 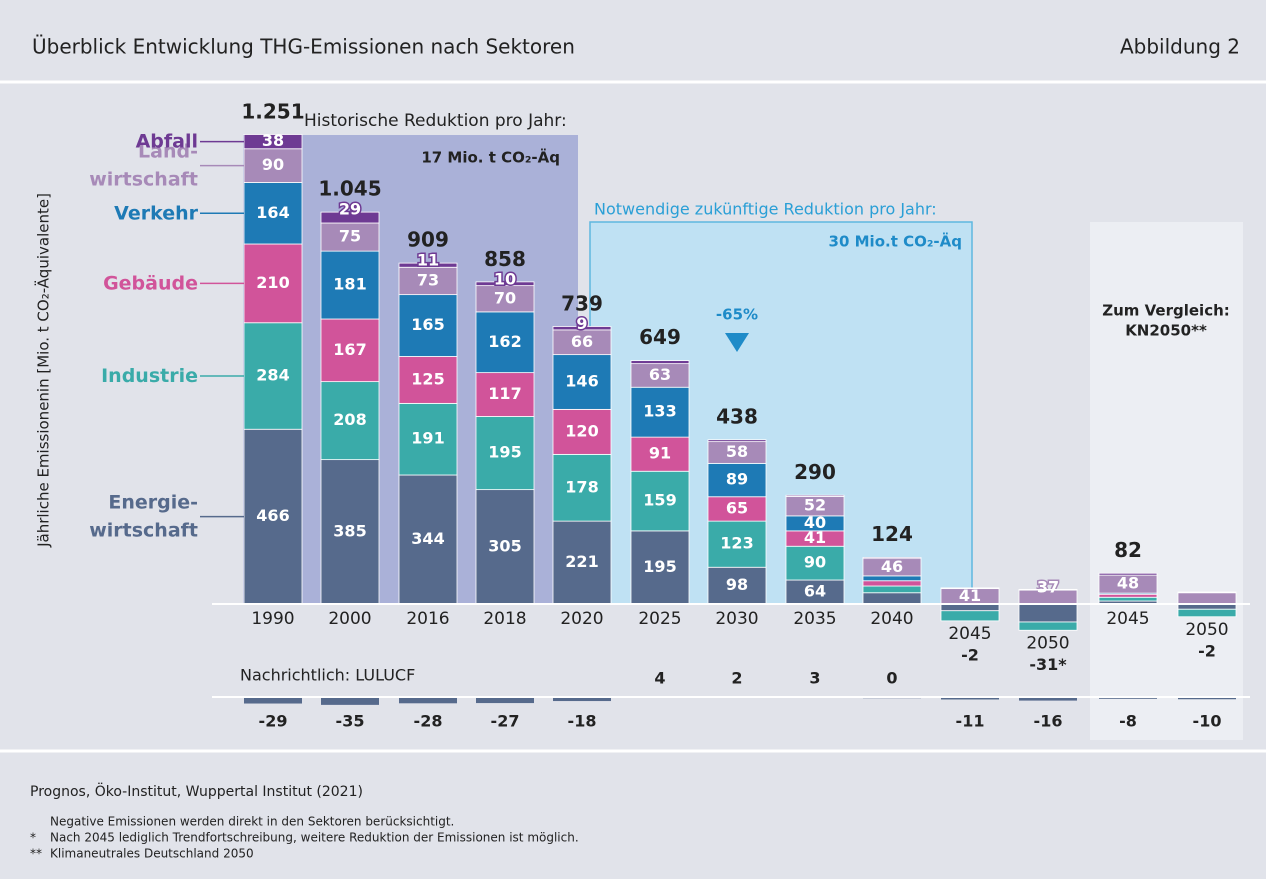 I want to click on value-label: 344, so click(x=427, y=538).